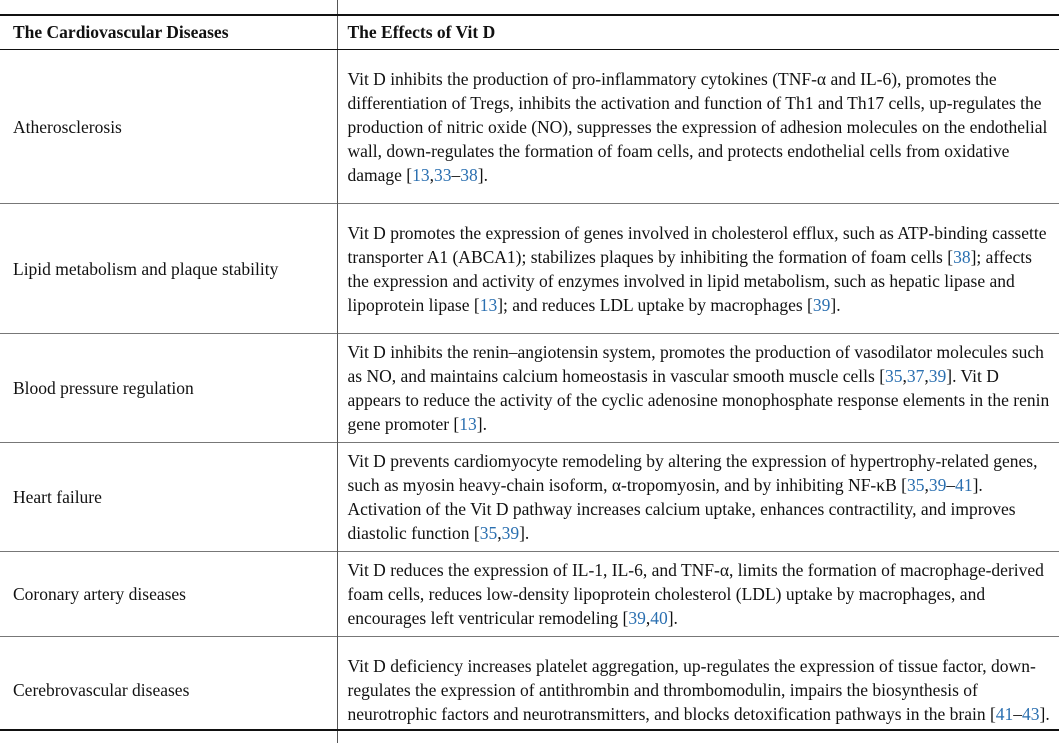  What do you see at coordinates (57, 497) in the screenshot?
I see `disease-cell: Heart failure` at bounding box center [57, 497].